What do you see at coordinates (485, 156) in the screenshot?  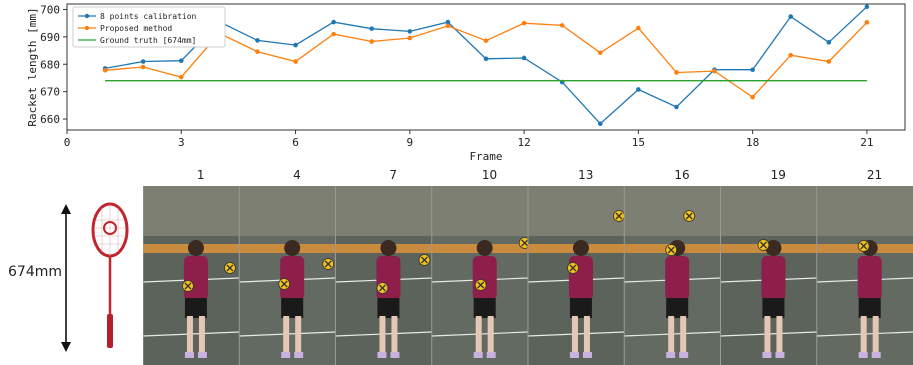 I see `x-axis-label: Frame` at bounding box center [485, 156].